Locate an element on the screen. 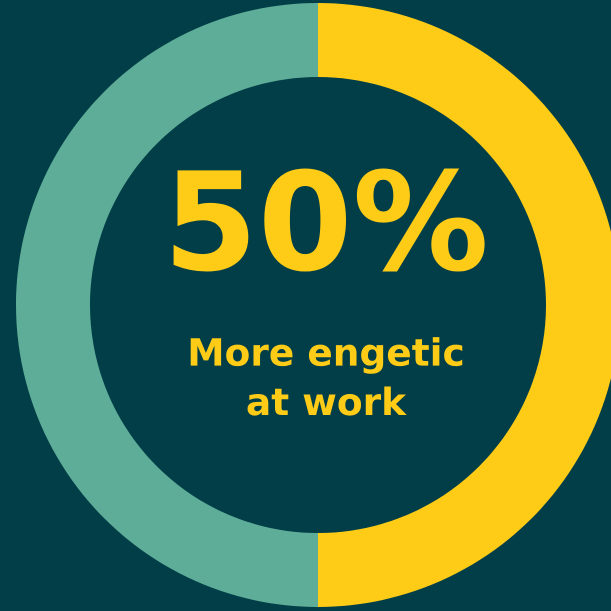 The height and width of the screenshot is (611, 611). text: 50% is located at coordinates (329, 220).